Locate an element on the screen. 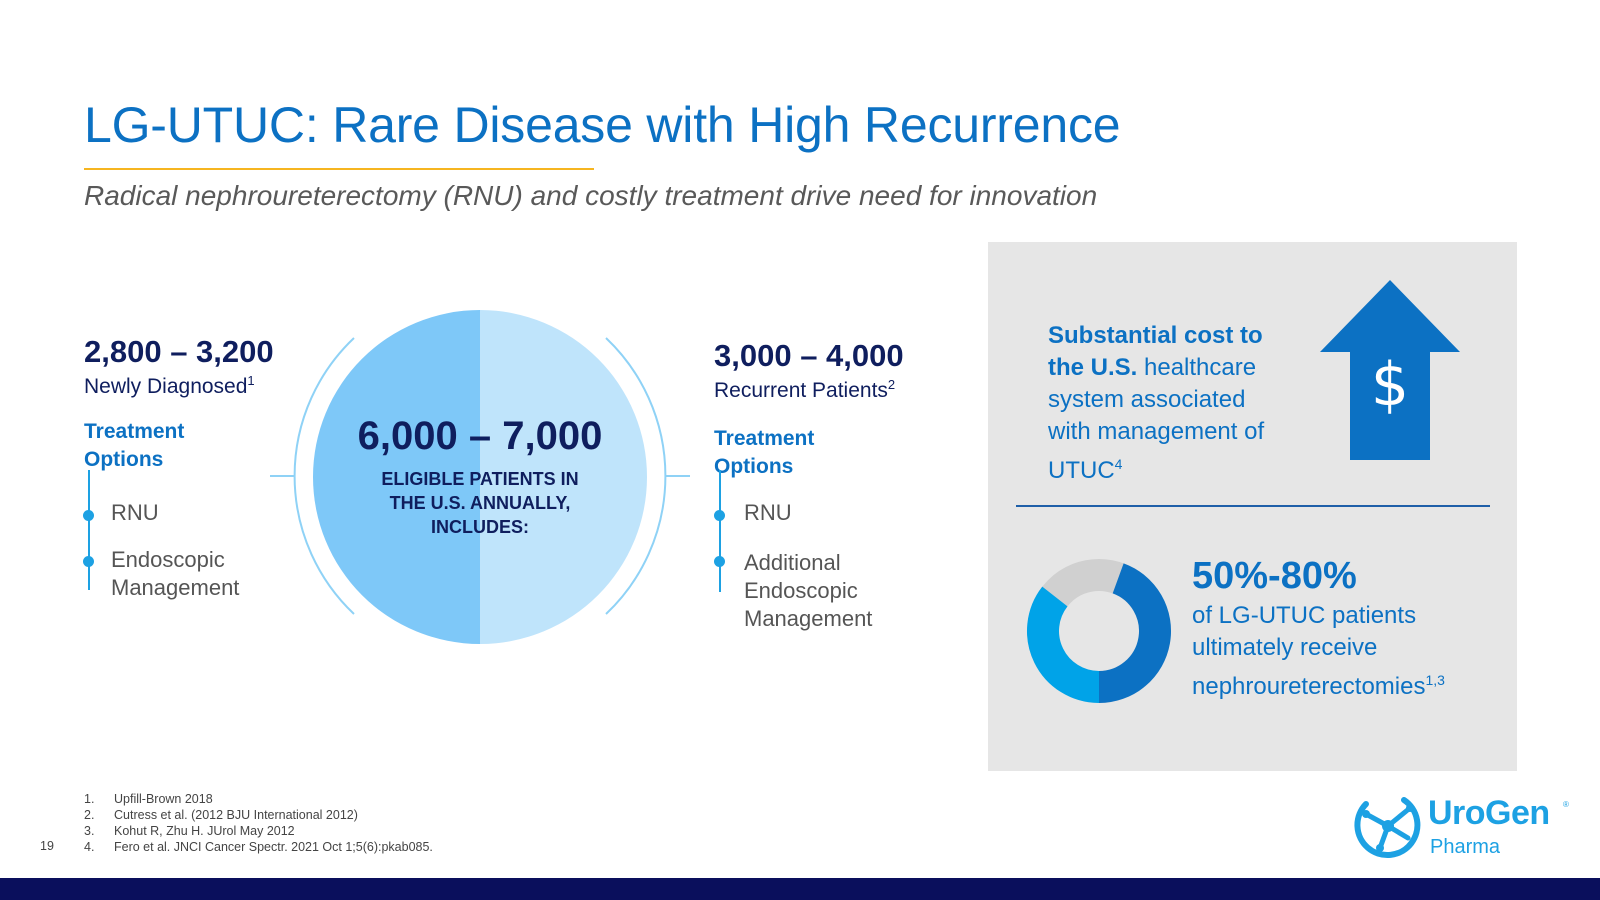 The image size is (1600, 900). left-option-line1: Endoscopic is located at coordinates (168, 559).